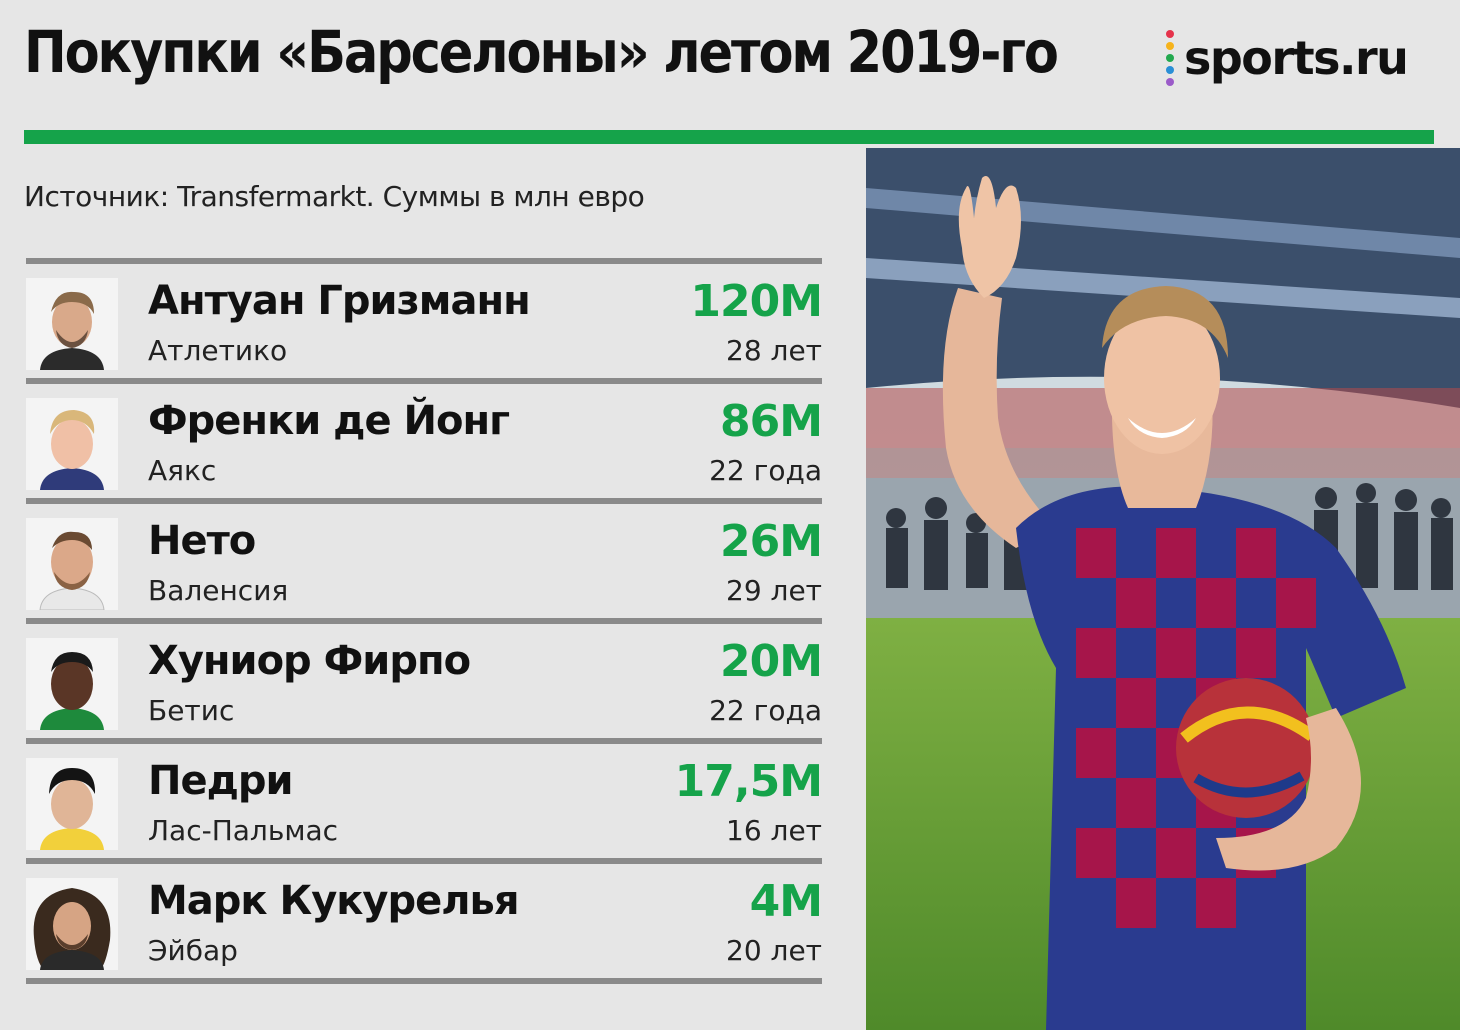 This screenshot has height=1030, width=1460. I want to click on player-club: Аякс, so click(182, 470).